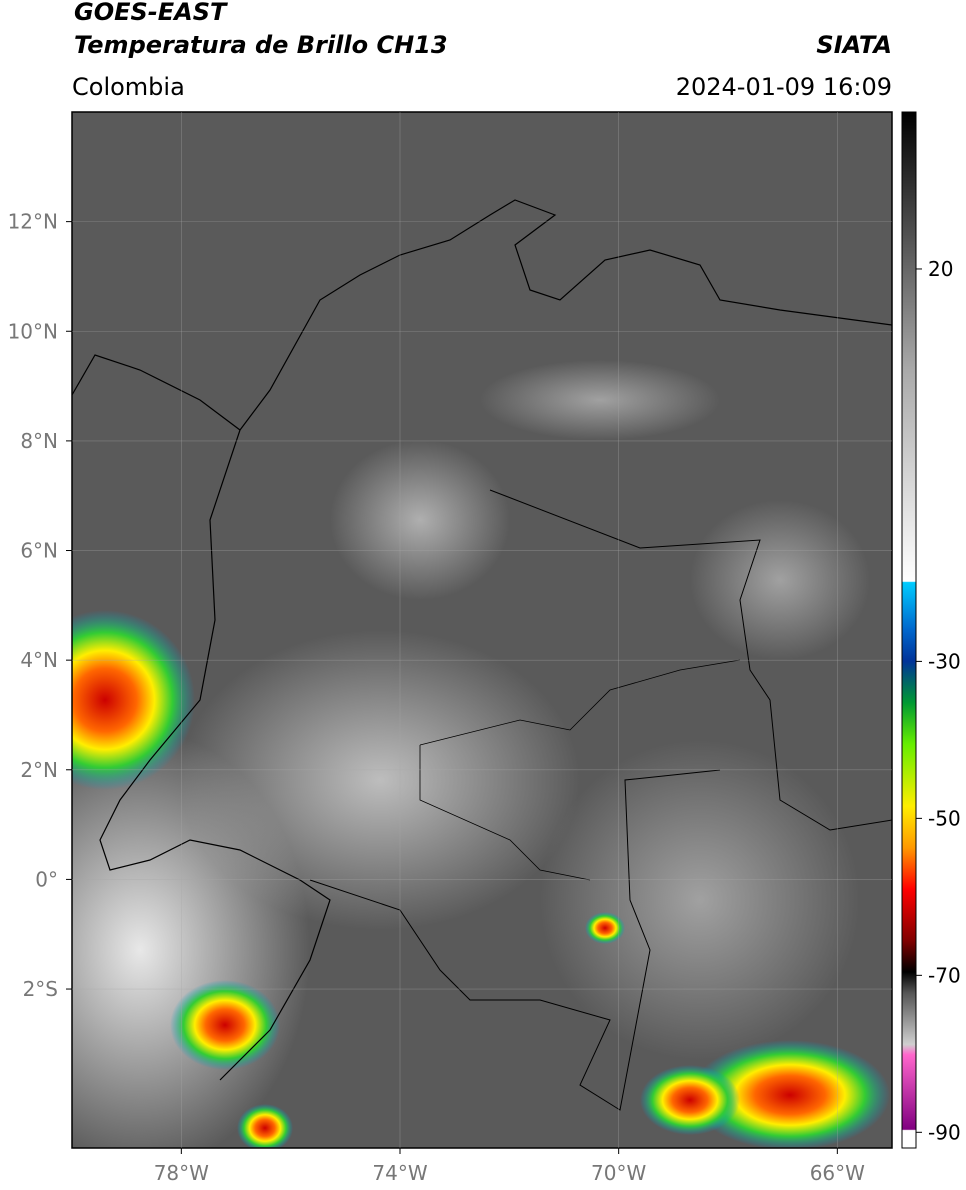  I want to click on x-tick-label: 74°W, so click(399, 1173).